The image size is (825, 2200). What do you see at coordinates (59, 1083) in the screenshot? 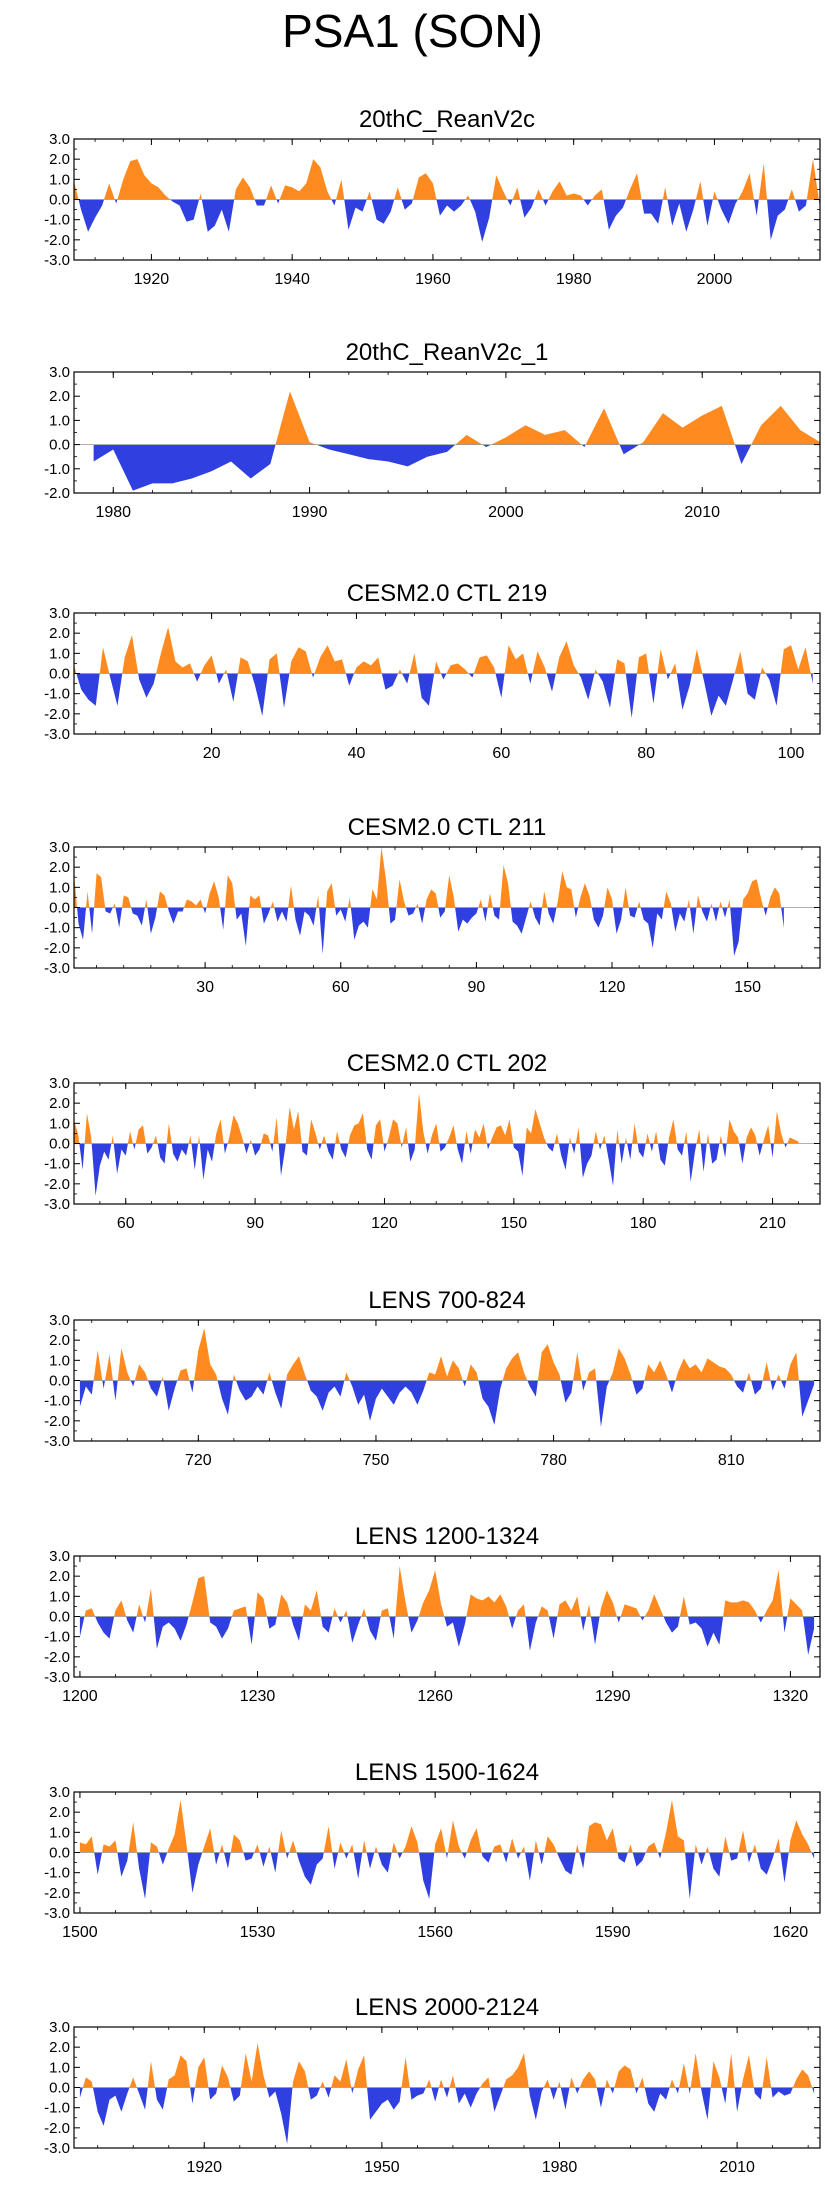
I see `y-tick-label: 3.0` at bounding box center [59, 1083].